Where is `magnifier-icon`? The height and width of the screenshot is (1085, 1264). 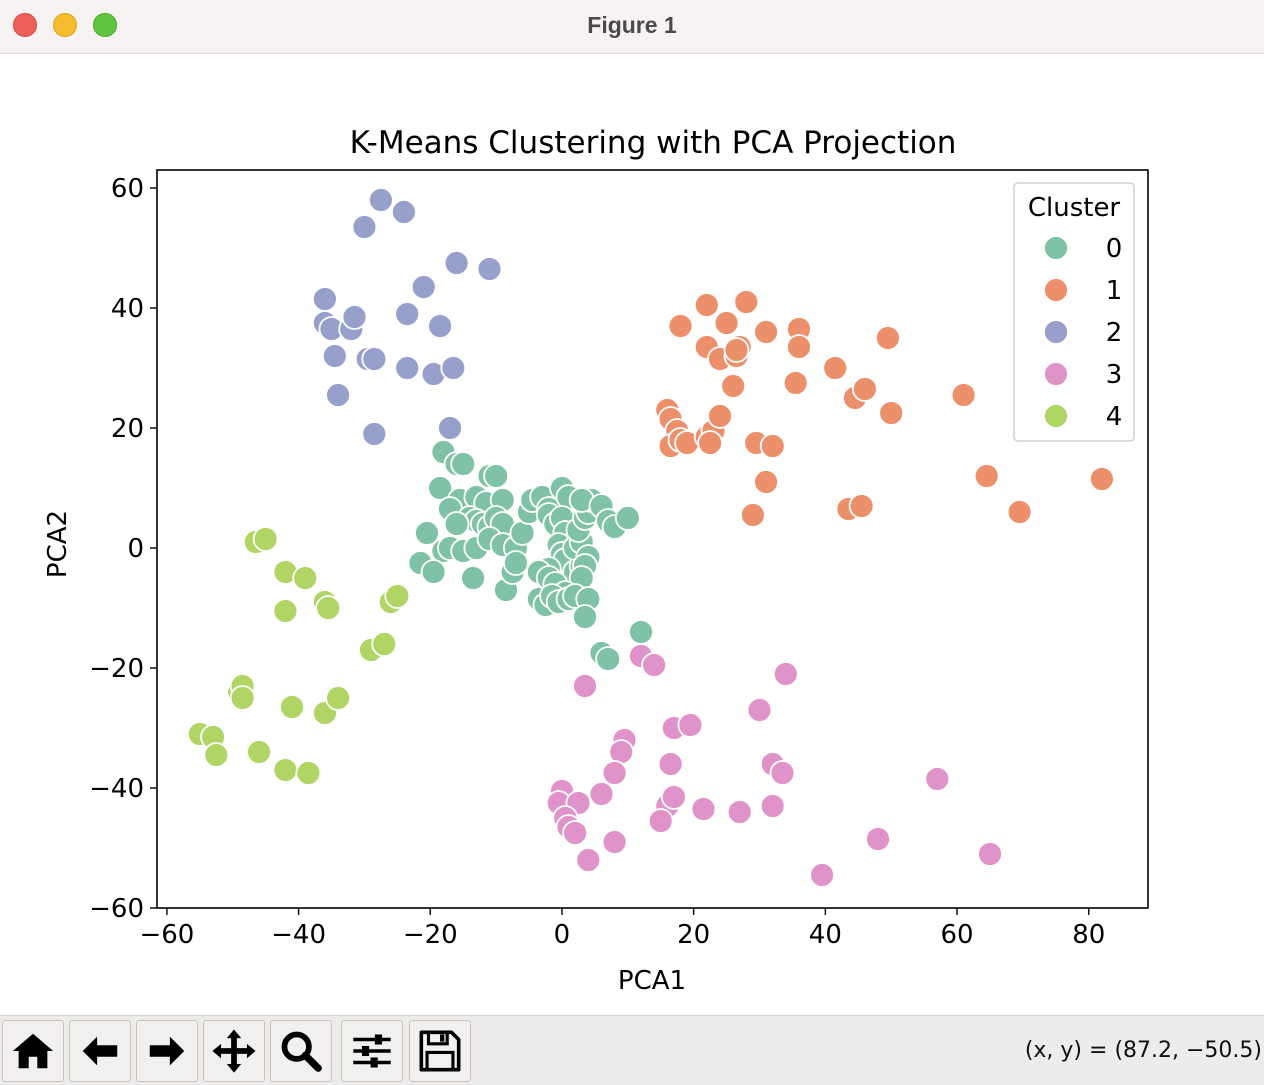
magnifier-icon is located at coordinates (301, 1051).